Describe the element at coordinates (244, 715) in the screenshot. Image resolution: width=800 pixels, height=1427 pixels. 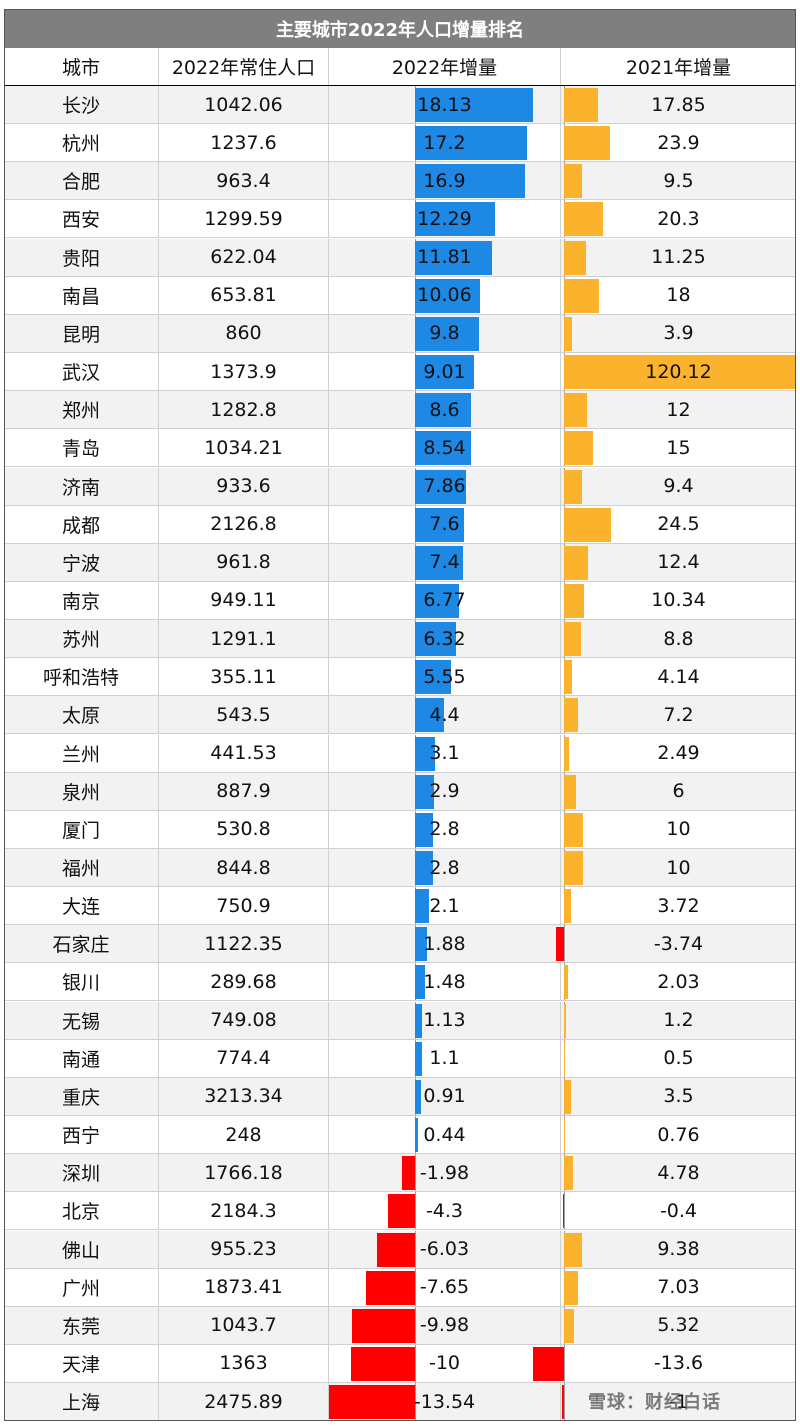
I see `population-2022: 543.5` at that location.